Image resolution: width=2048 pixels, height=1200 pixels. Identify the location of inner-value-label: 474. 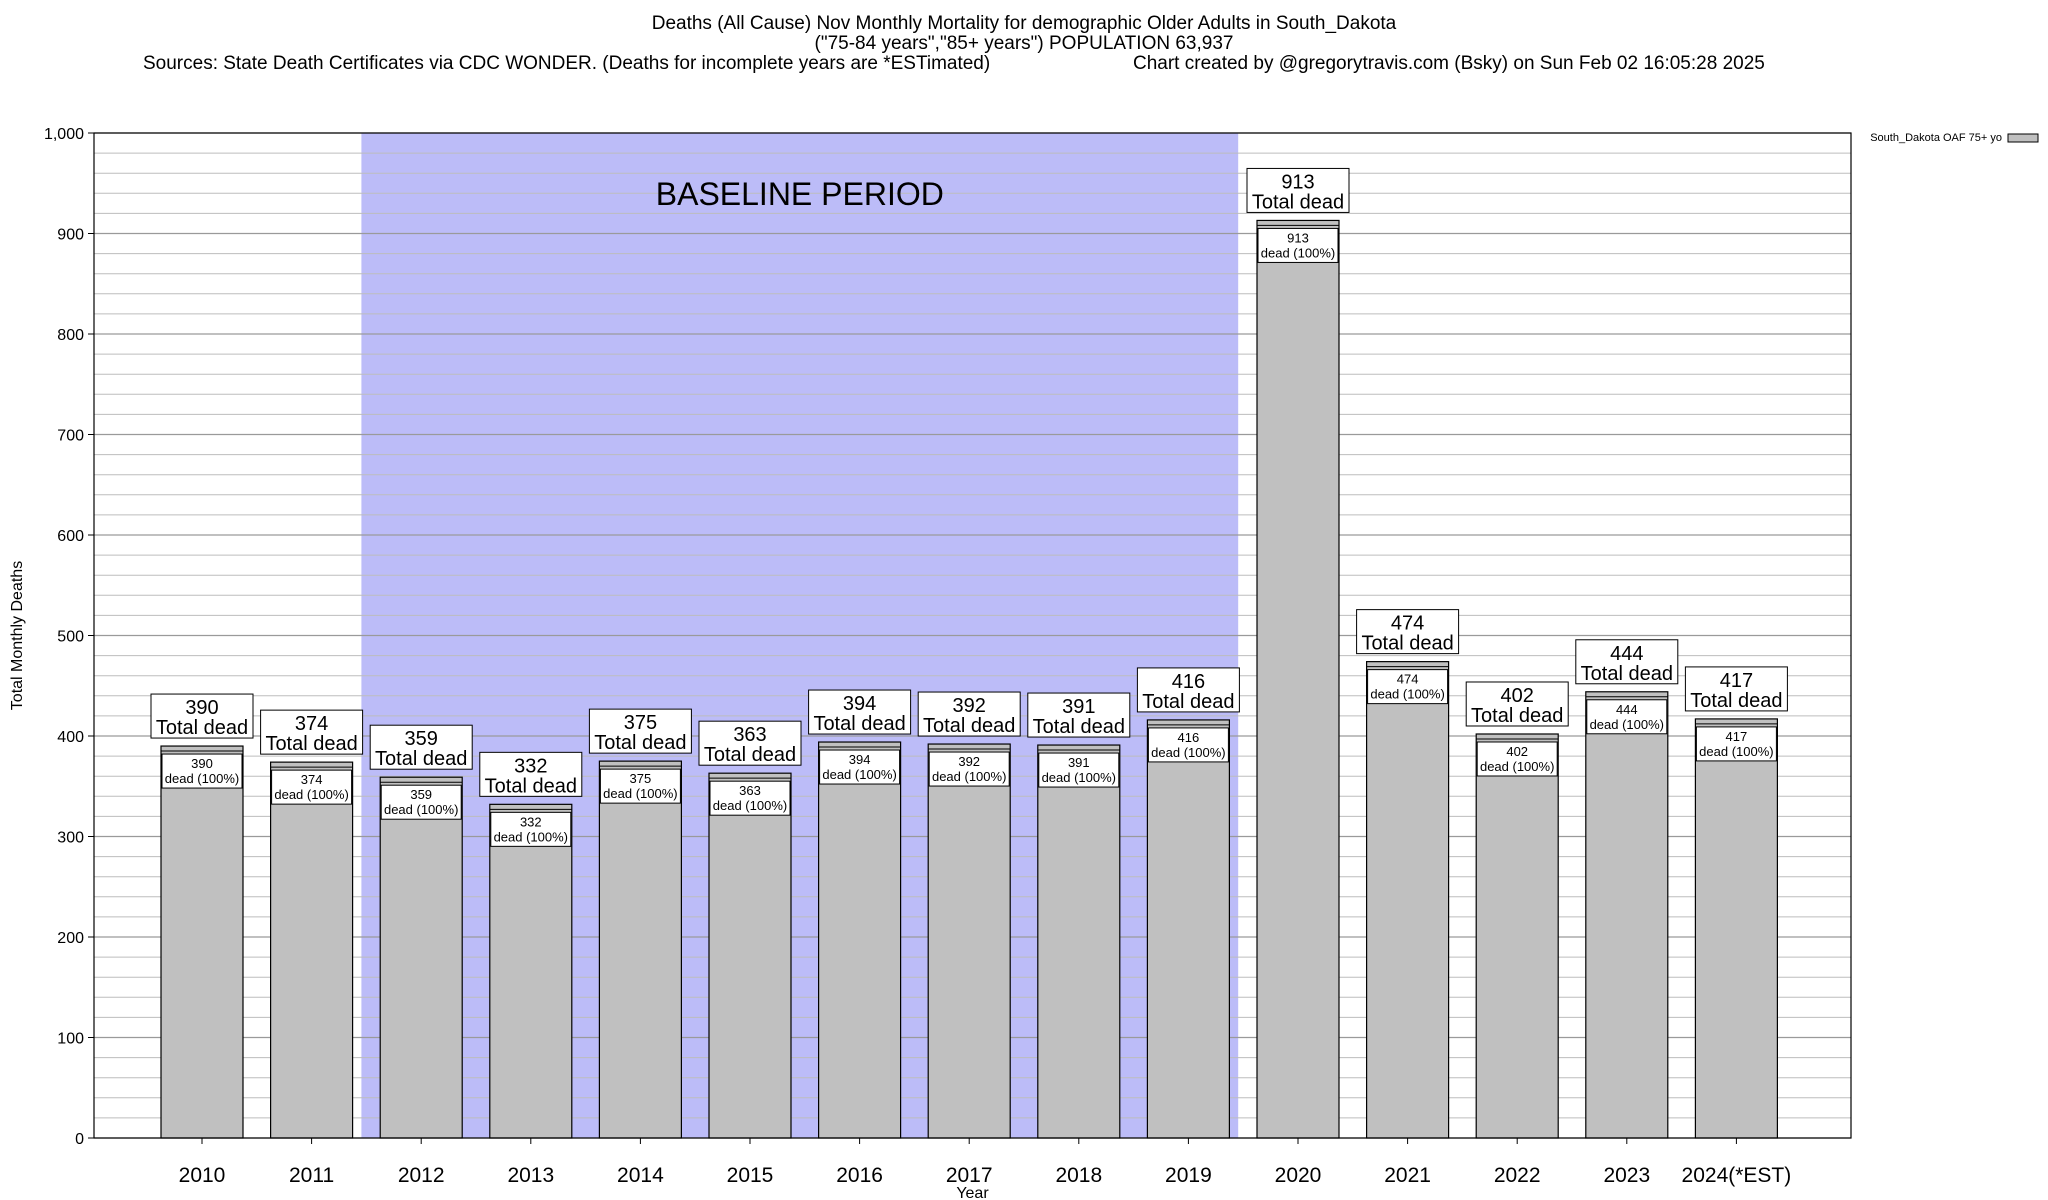
(1408, 679).